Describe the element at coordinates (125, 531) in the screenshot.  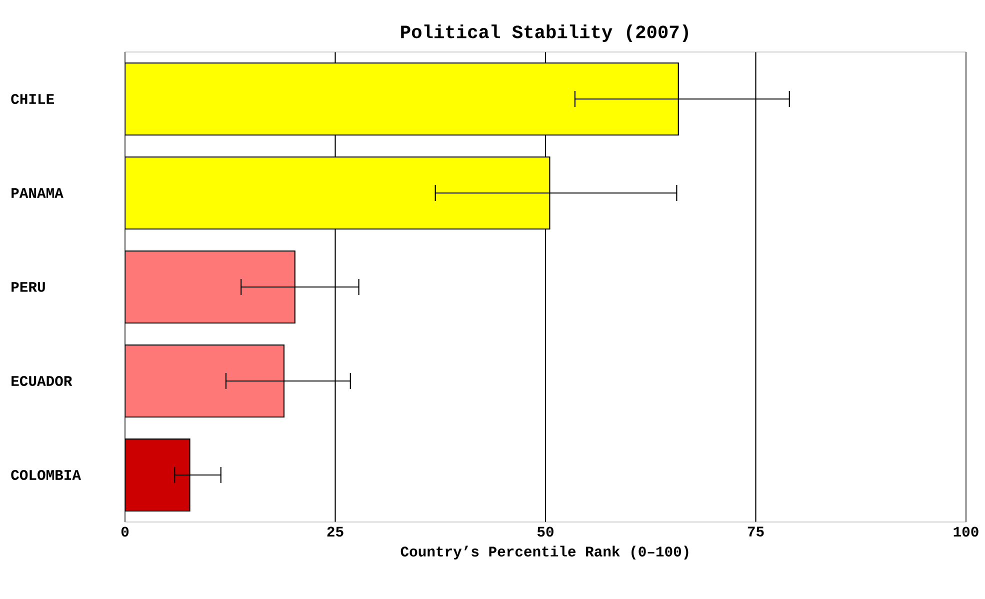
I see `x-tick-label: 0` at that location.